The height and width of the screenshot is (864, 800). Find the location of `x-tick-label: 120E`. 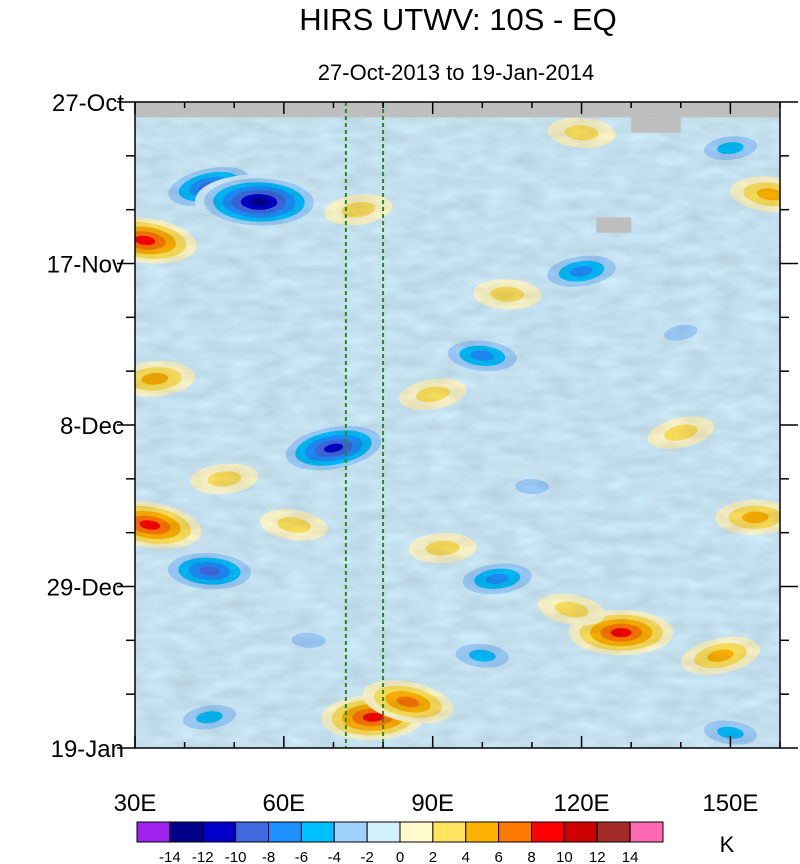

x-tick-label: 120E is located at coordinates (582, 803).